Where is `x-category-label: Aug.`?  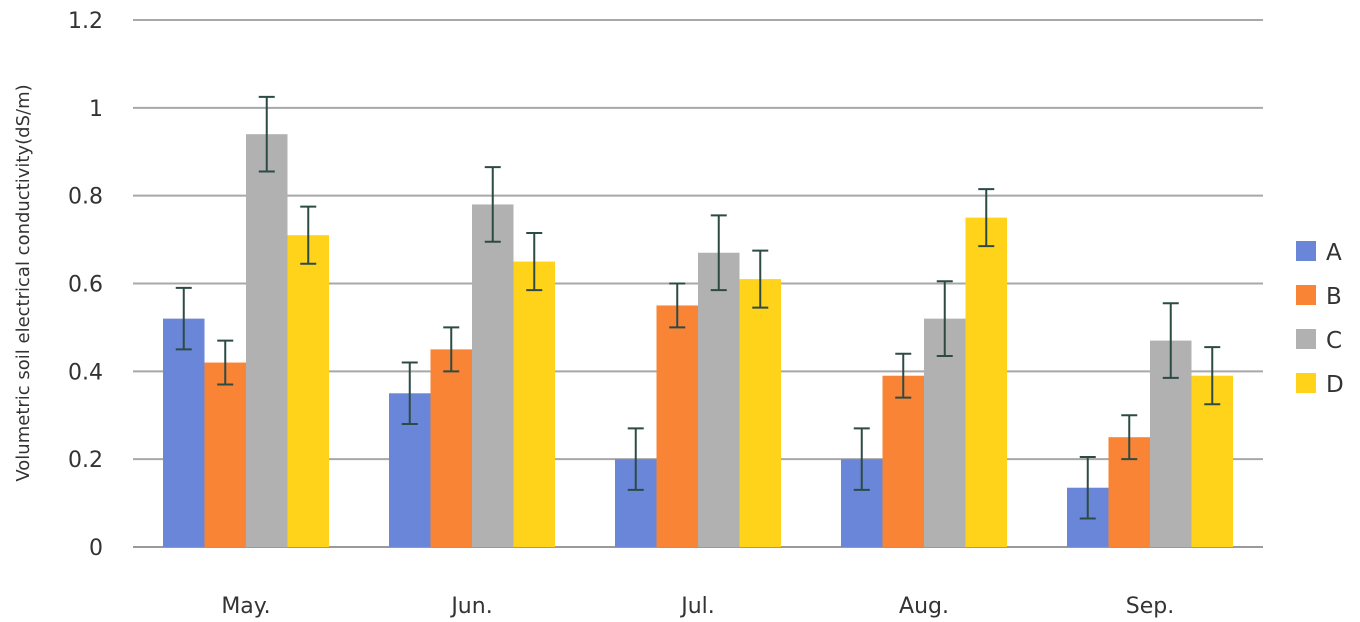
x-category-label: Aug. is located at coordinates (924, 606).